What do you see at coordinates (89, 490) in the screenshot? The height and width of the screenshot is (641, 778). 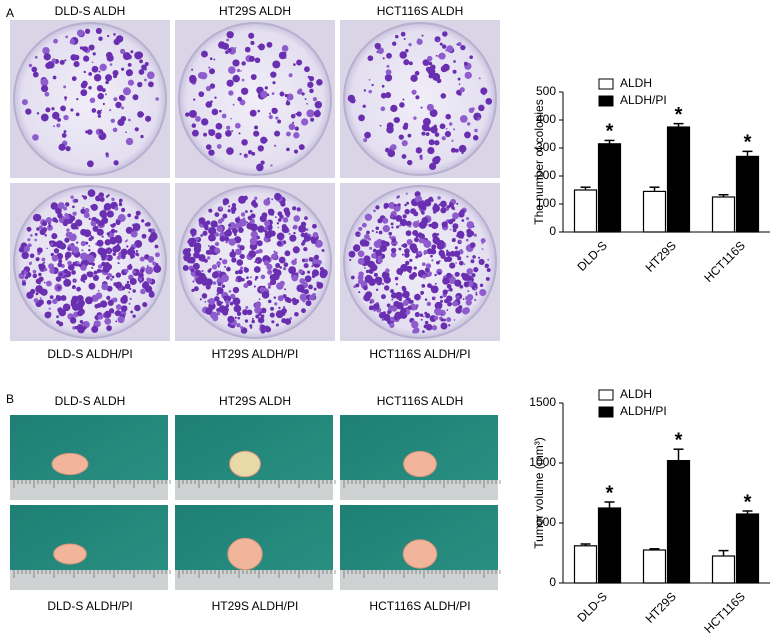 I see `ruler` at bounding box center [89, 490].